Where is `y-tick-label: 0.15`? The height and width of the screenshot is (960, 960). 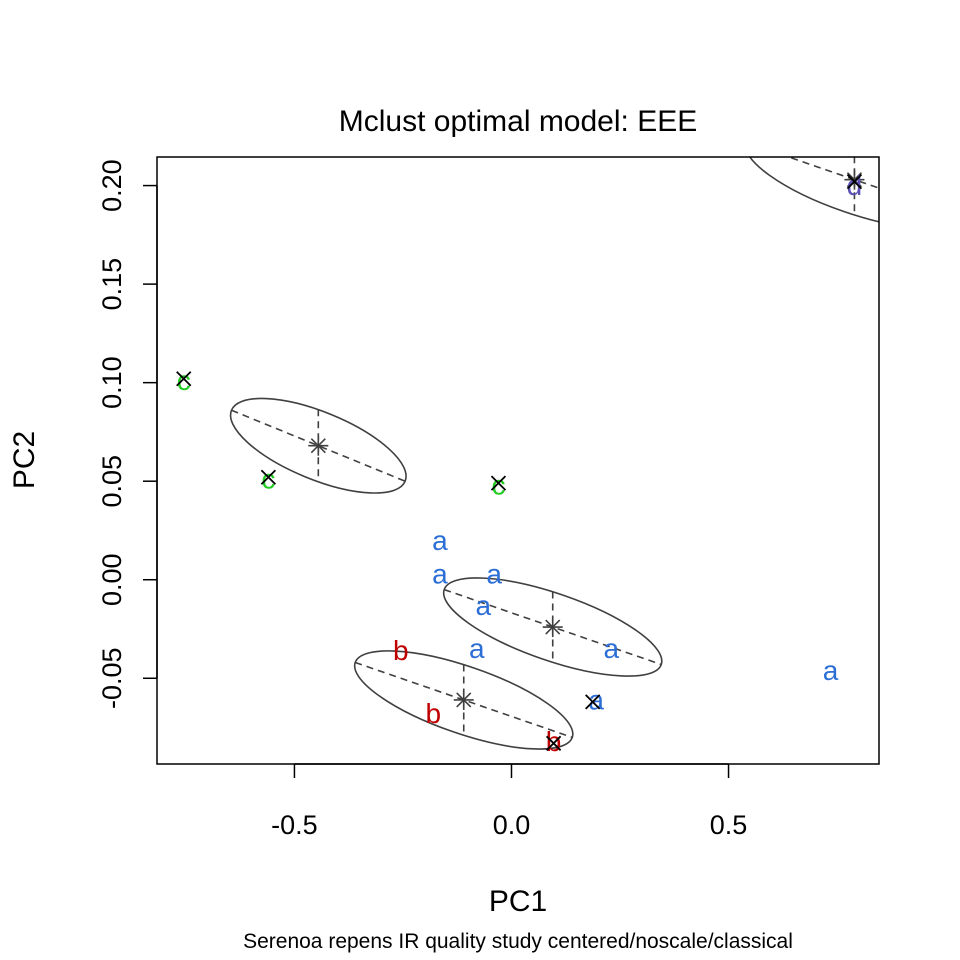
y-tick-label: 0.15 is located at coordinates (112, 284).